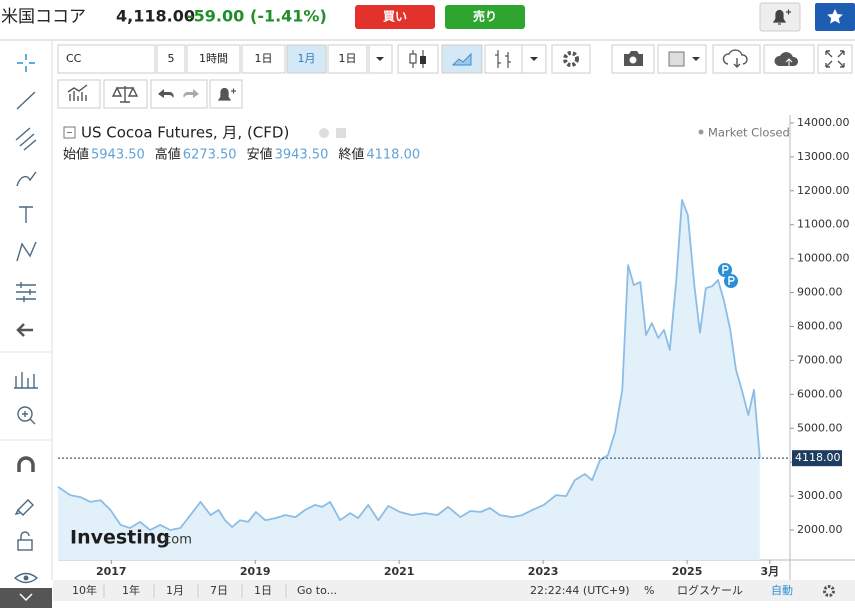  I want to click on fullscreen-button, so click(835, 59).